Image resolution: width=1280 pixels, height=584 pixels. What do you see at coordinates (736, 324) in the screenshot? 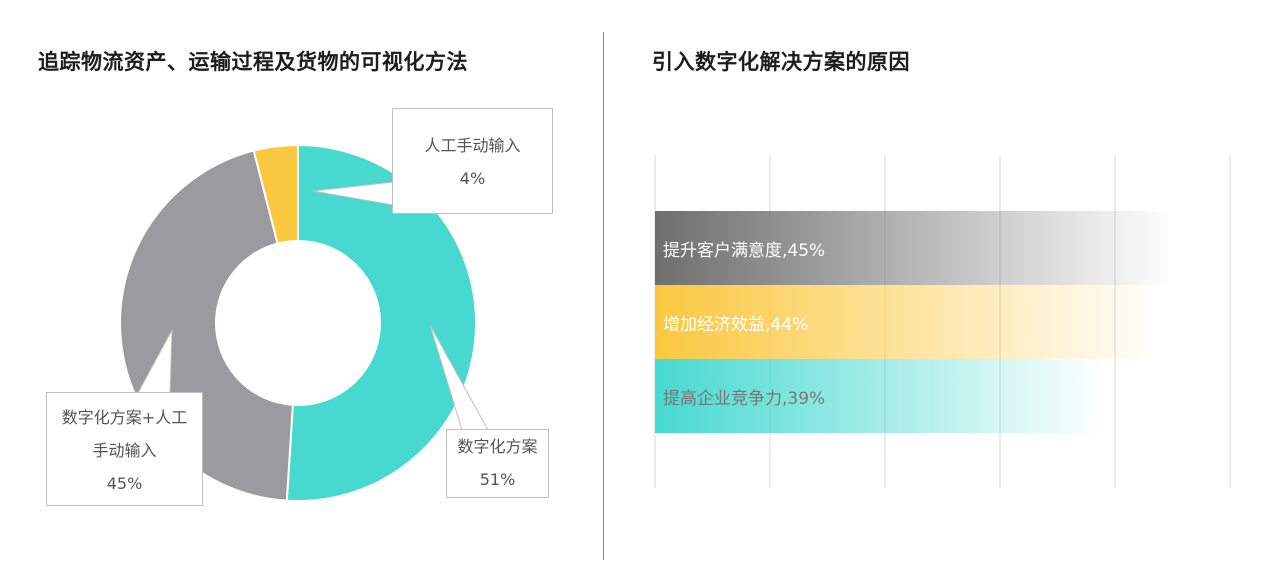
I see `bar-label-1: 增加经济效益,44%` at bounding box center [736, 324].